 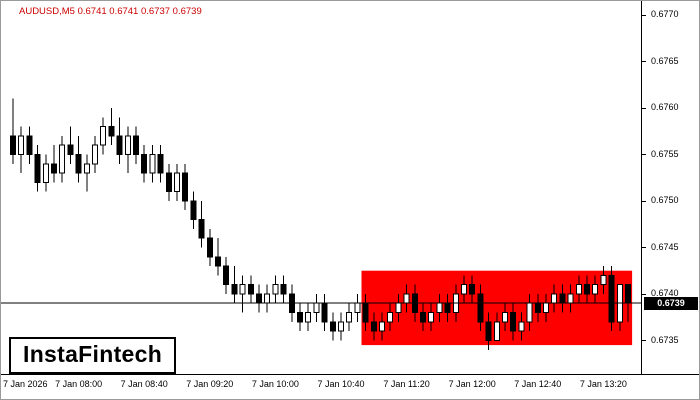 I want to click on price-tick-label: 0.6740, so click(x=665, y=293).